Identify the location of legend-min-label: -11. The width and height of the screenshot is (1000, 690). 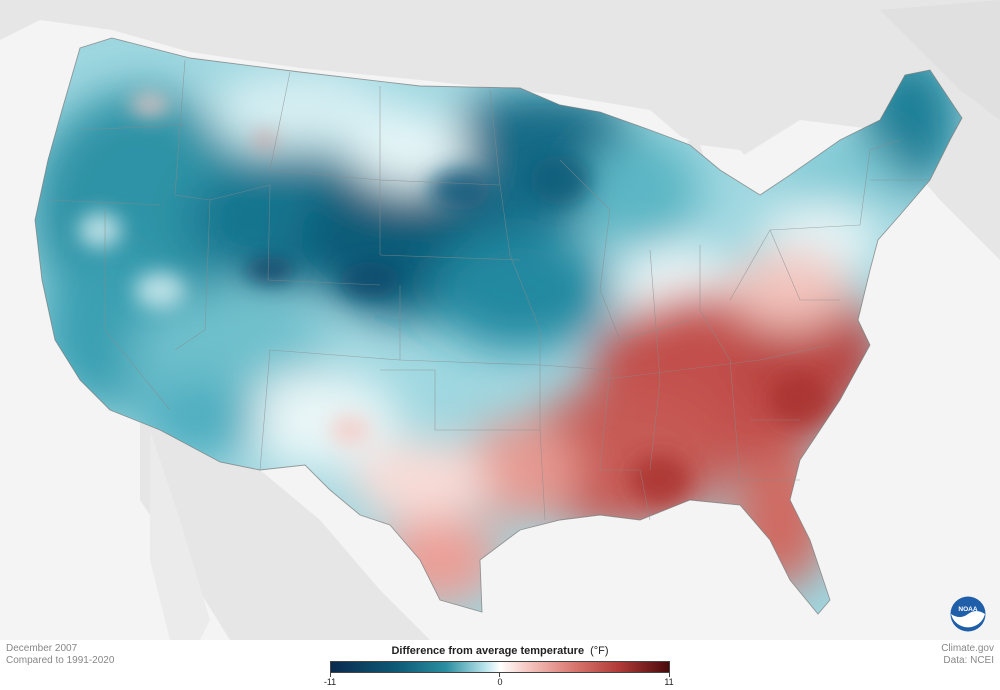
(330, 682).